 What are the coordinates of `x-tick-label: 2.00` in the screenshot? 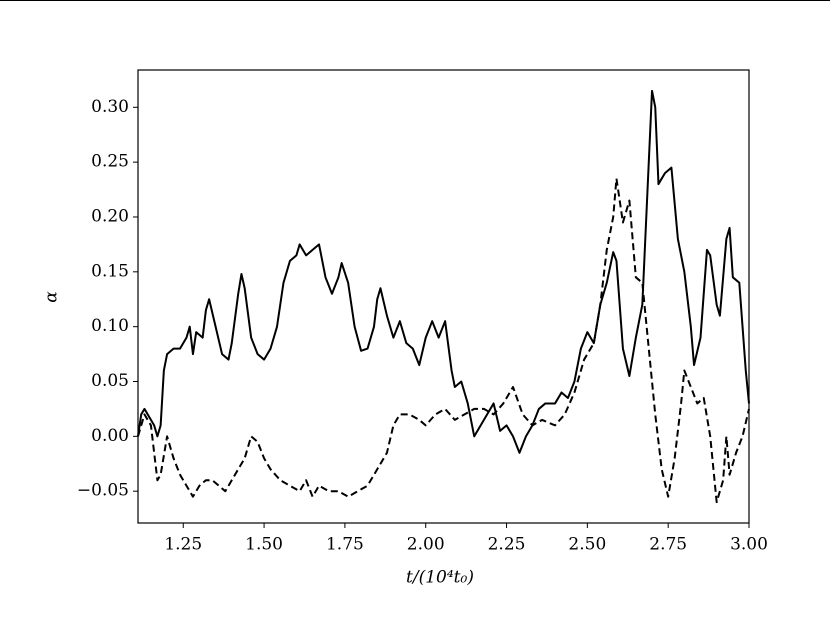 It's located at (426, 545).